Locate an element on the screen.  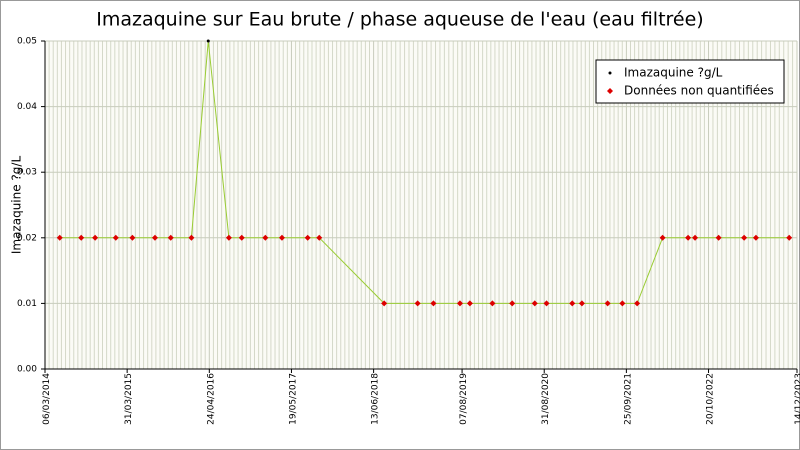
legend: Imazaquine ?g/L Données non quantifiées is located at coordinates (690, 81).